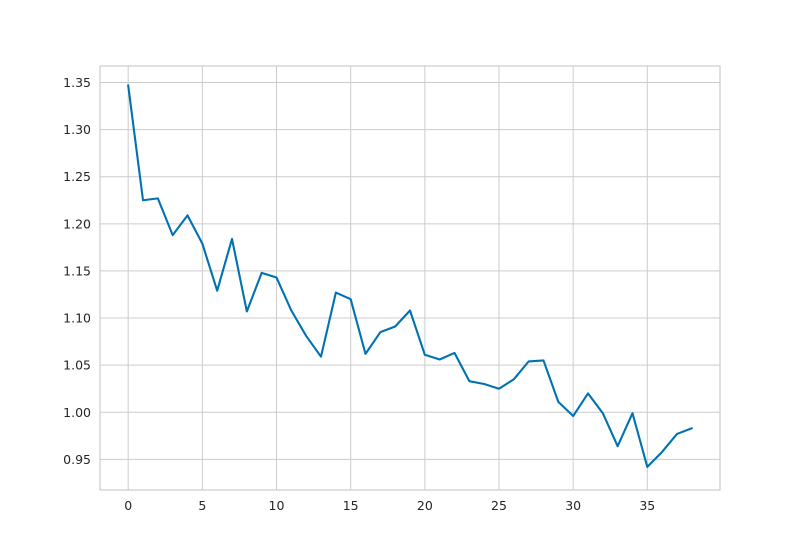  I want to click on x-tick-label: 30, so click(573, 505).